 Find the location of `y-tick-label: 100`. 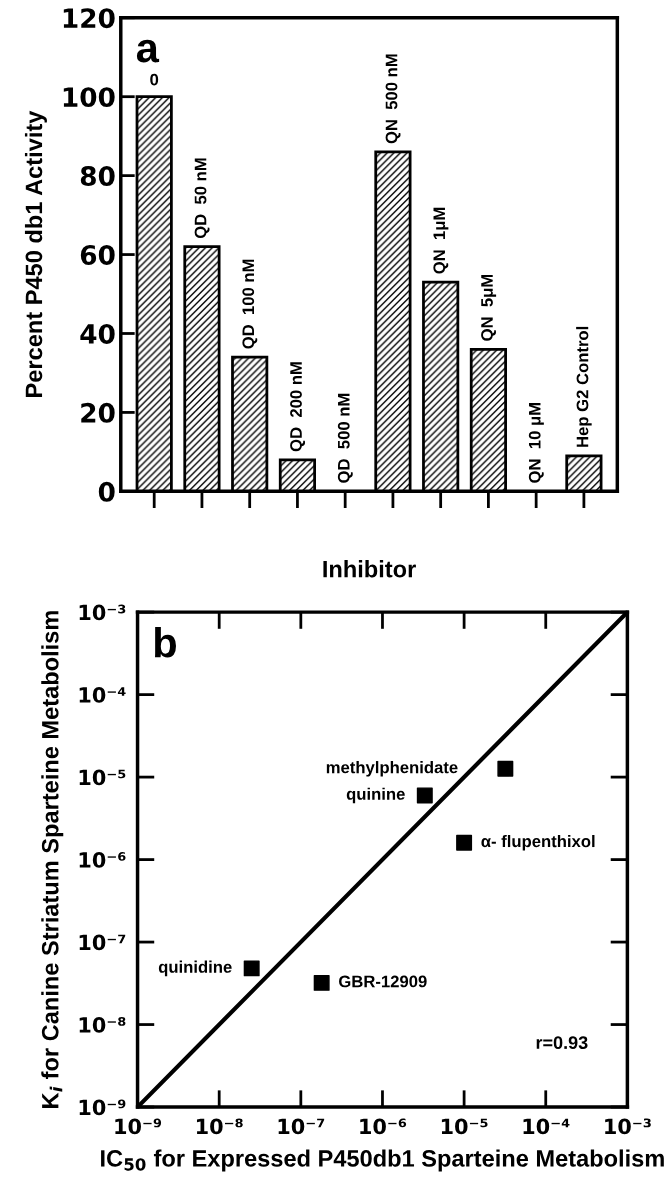

y-tick-label: 100 is located at coordinates (89, 97).